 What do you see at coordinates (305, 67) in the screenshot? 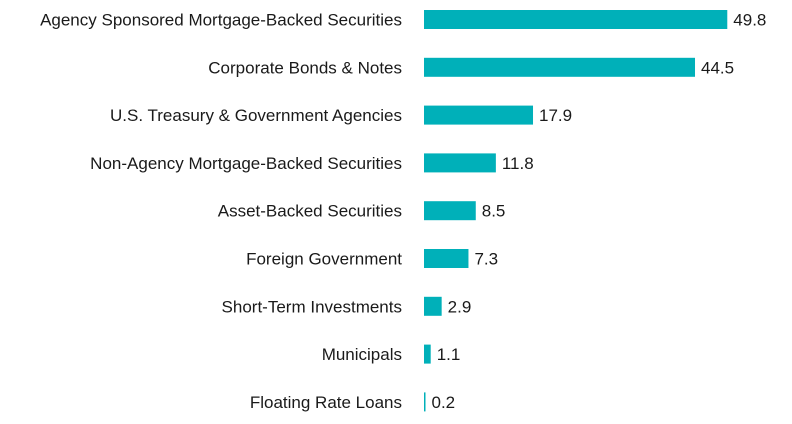
I see `category-label: Corporate Bonds & Notes` at bounding box center [305, 67].